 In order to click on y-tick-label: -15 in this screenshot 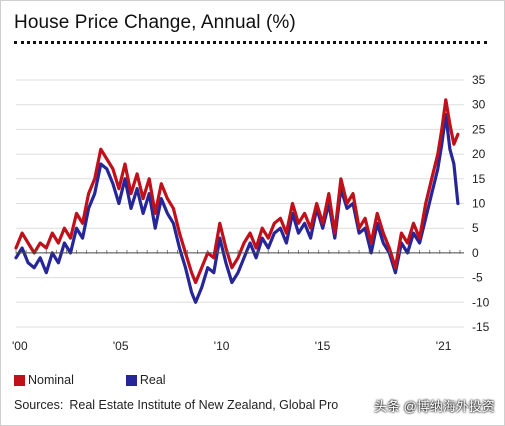, I will do `click(481, 327)`.